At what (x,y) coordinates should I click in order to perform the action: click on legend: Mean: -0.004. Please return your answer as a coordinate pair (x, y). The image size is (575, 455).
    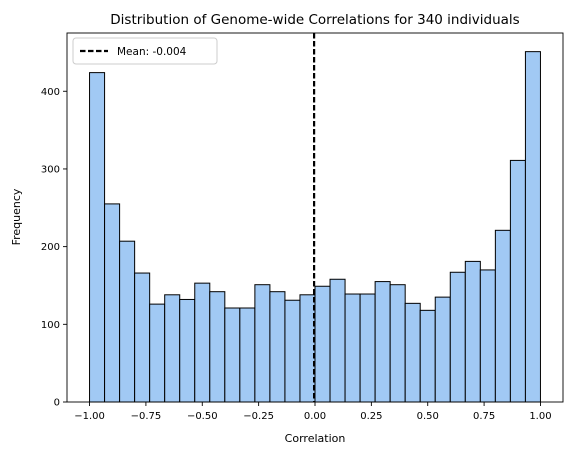
    Looking at the image, I should click on (145, 51).